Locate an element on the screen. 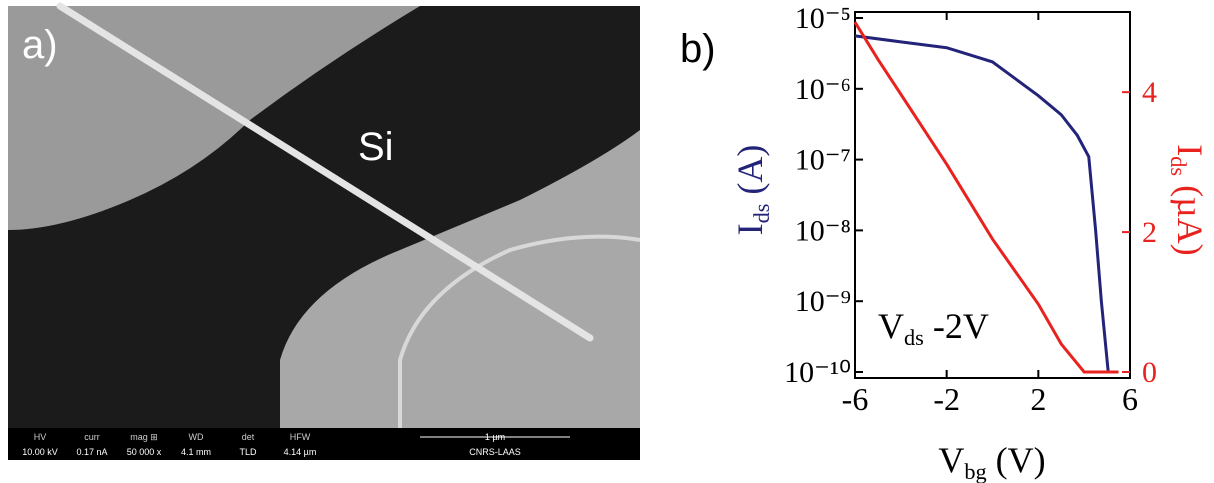 The height and width of the screenshot is (483, 1214). y-tick-label: 10⁻⁹ is located at coordinates (823, 301).